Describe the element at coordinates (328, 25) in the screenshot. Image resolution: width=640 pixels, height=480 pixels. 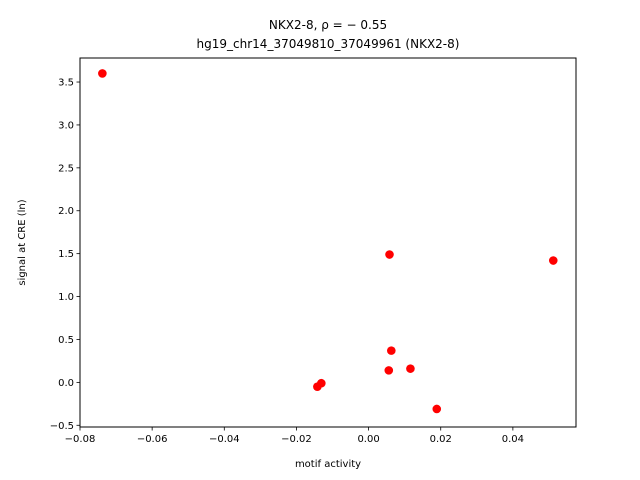
I see `chart-title-line1: NKX2-8, ρ = − 0.55` at that location.